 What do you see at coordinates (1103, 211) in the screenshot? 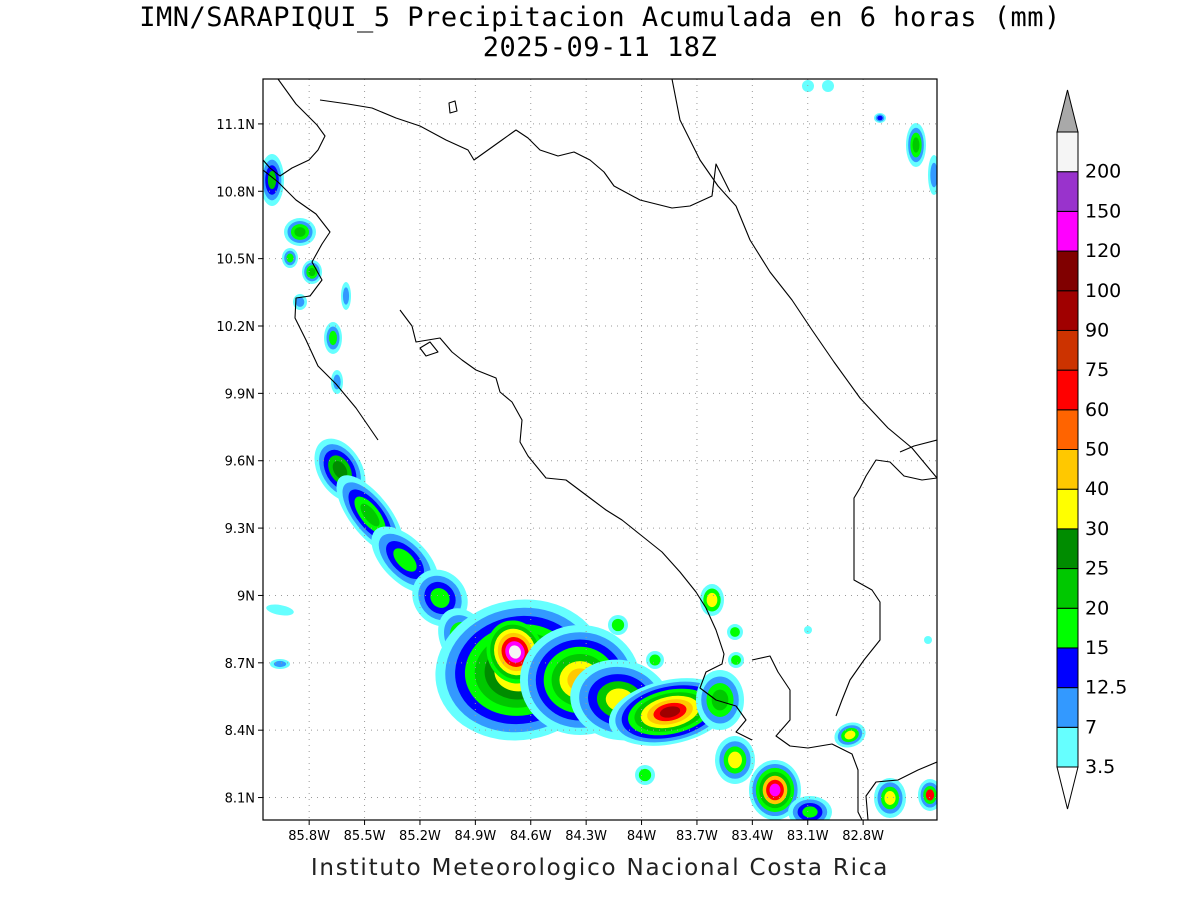
I see `colorbar-label: 150` at bounding box center [1103, 211].